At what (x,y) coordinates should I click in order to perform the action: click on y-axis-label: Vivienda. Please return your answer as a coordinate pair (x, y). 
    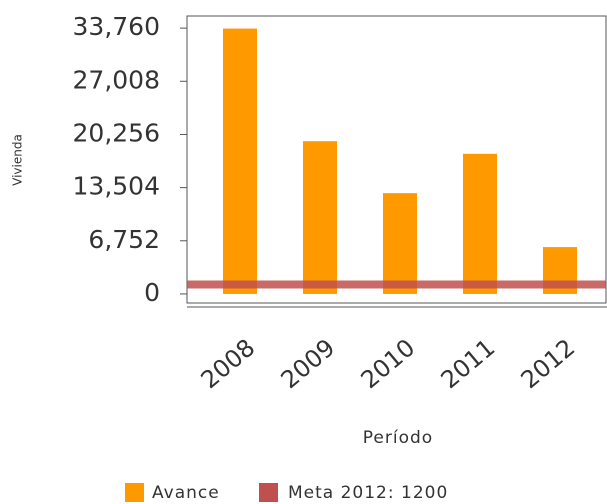
    Looking at the image, I should click on (18, 160).